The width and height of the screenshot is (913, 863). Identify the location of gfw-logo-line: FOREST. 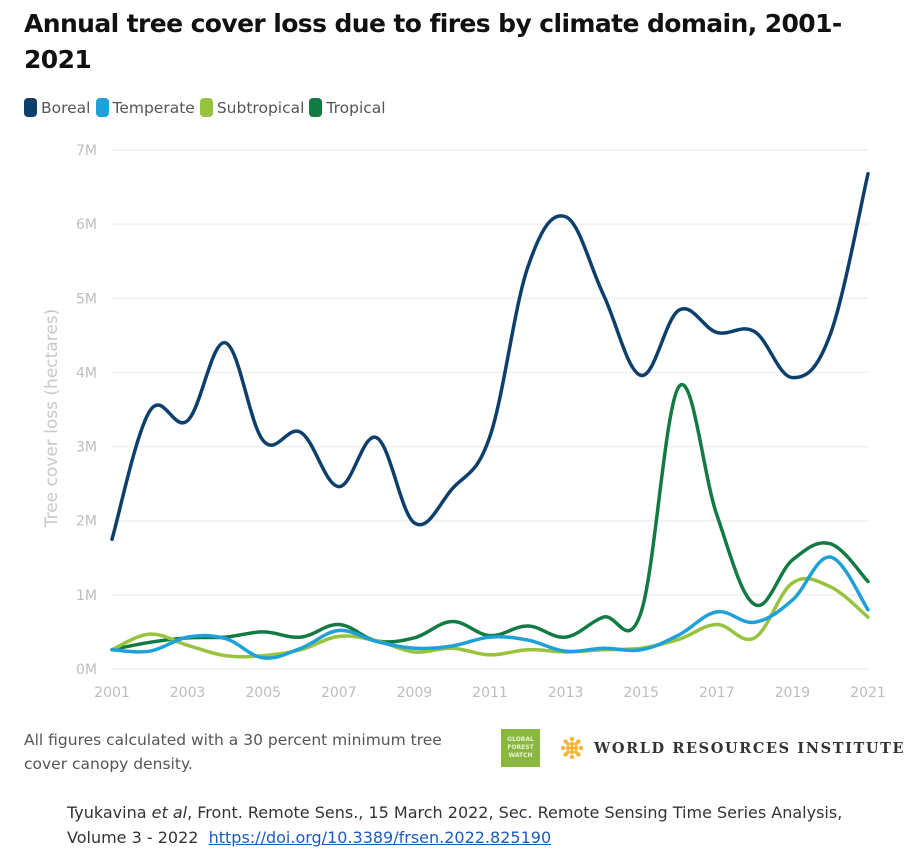
(520, 747).